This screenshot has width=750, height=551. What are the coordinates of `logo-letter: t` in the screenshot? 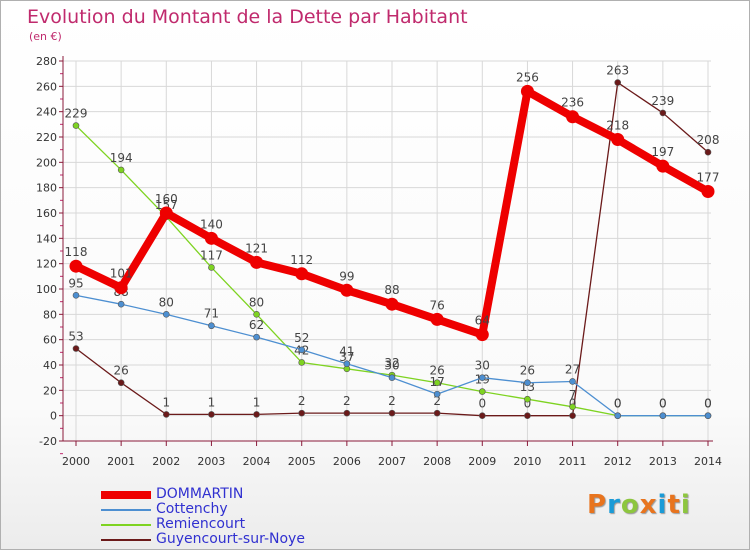 It's located at (674, 505).